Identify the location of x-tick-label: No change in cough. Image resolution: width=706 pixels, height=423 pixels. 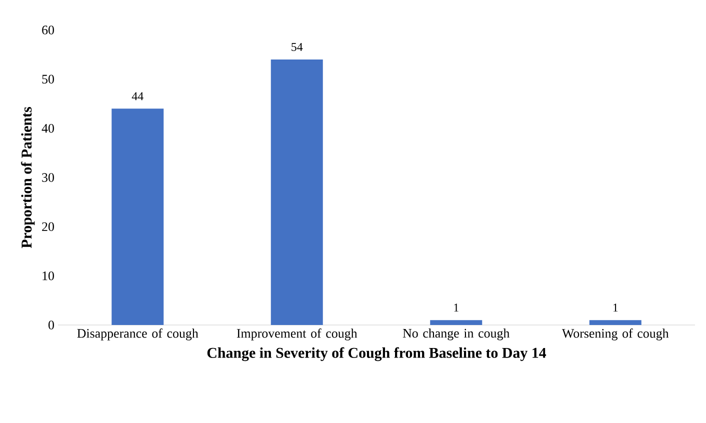
(456, 334).